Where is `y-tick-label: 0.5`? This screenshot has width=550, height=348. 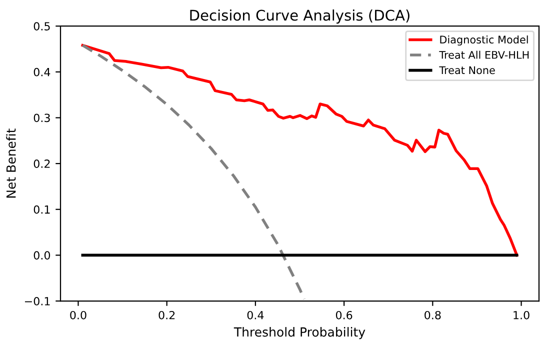
y-tick-label: 0.5 is located at coordinates (42, 26).